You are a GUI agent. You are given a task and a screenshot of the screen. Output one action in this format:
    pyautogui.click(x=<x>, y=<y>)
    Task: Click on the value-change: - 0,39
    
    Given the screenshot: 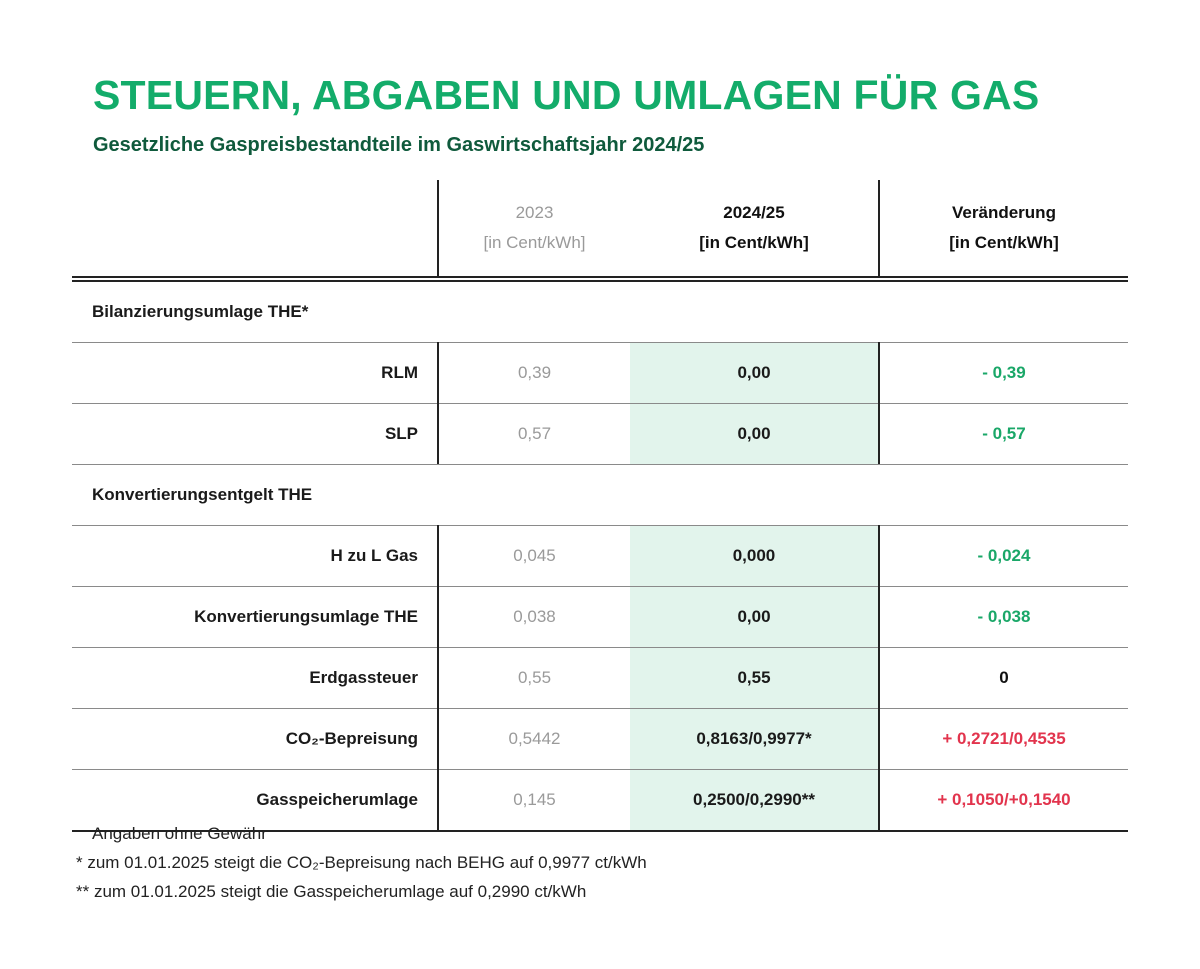 What is the action you would take?
    pyautogui.click(x=1004, y=372)
    